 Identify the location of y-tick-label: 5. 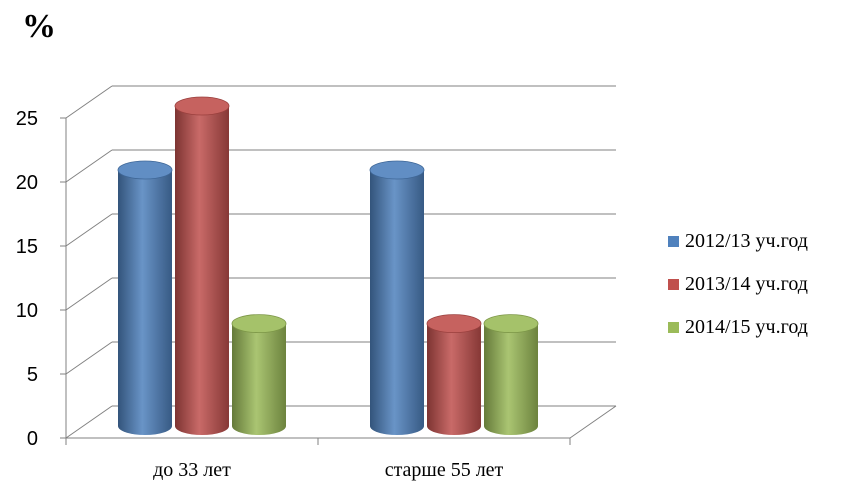
(32, 375).